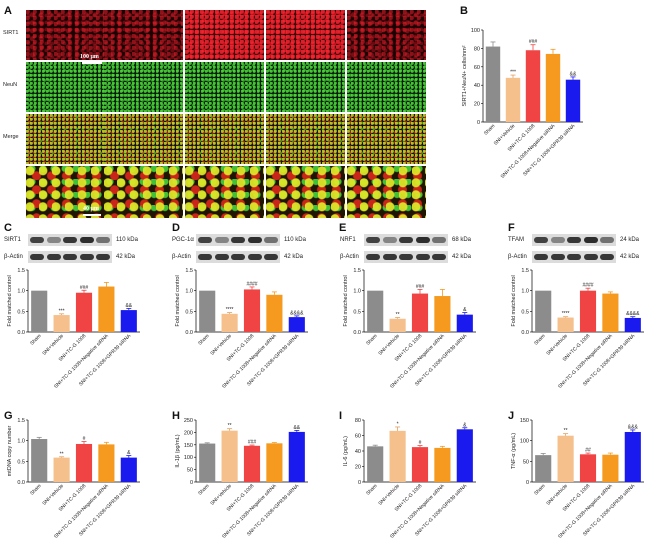 The width and height of the screenshot is (665, 551). Describe the element at coordinates (574, 257) in the screenshot. I see `western-blot-actin-f` at that location.